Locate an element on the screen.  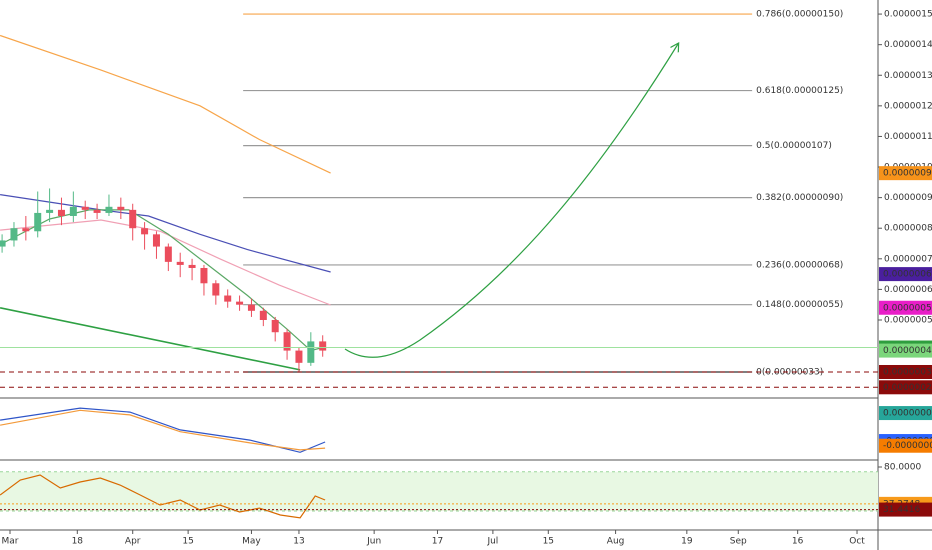
x-tick-label: Oct is located at coordinates (857, 542).